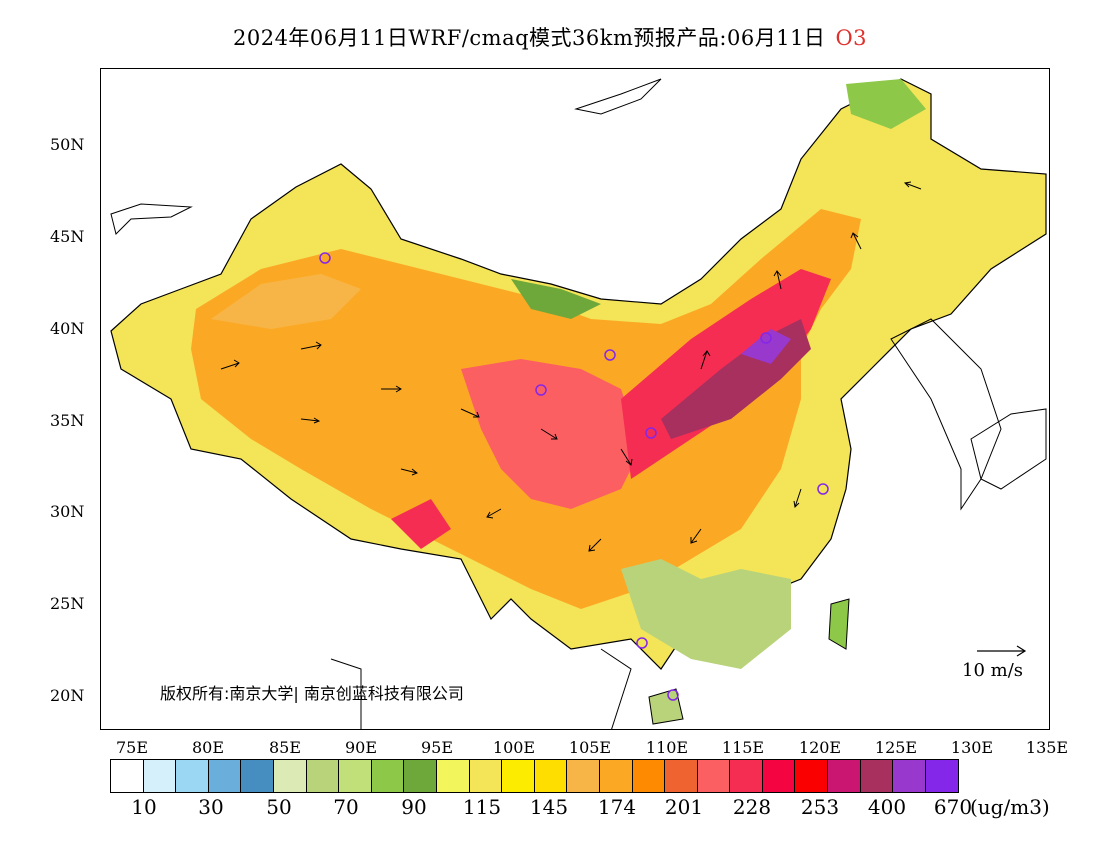 The image size is (1100, 850). Describe the element at coordinates (992, 670) in the screenshot. I see `wind-reference-label: 10 m/s` at that location.